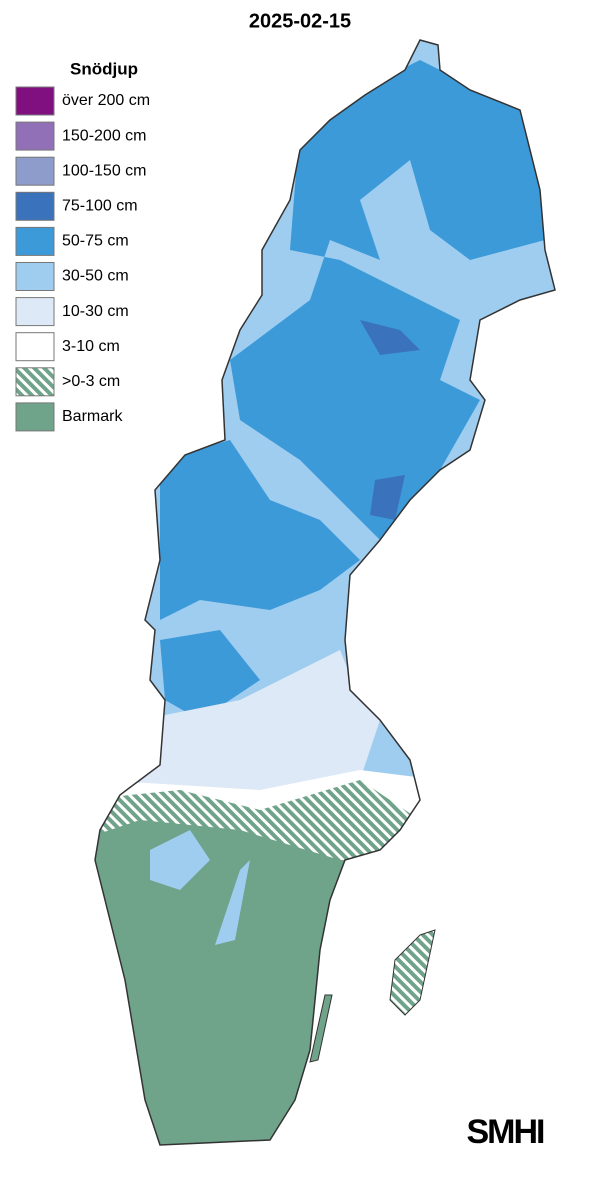  Describe the element at coordinates (104, 135) in the screenshot. I see `legend-label: 150-200 cm` at that location.